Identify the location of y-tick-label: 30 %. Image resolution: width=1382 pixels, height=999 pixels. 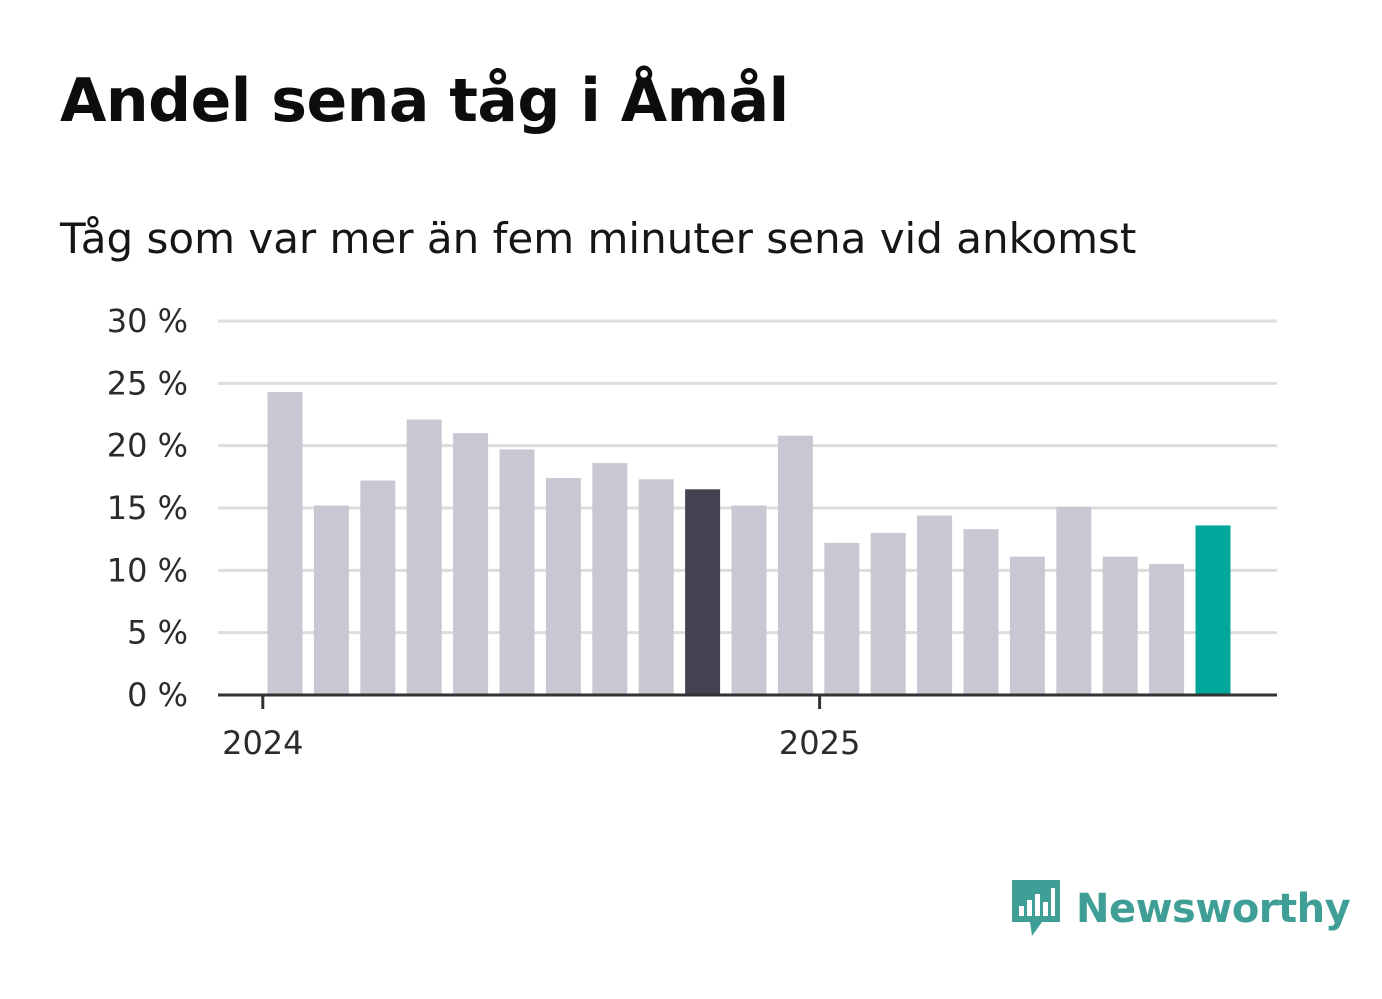
(147, 321).